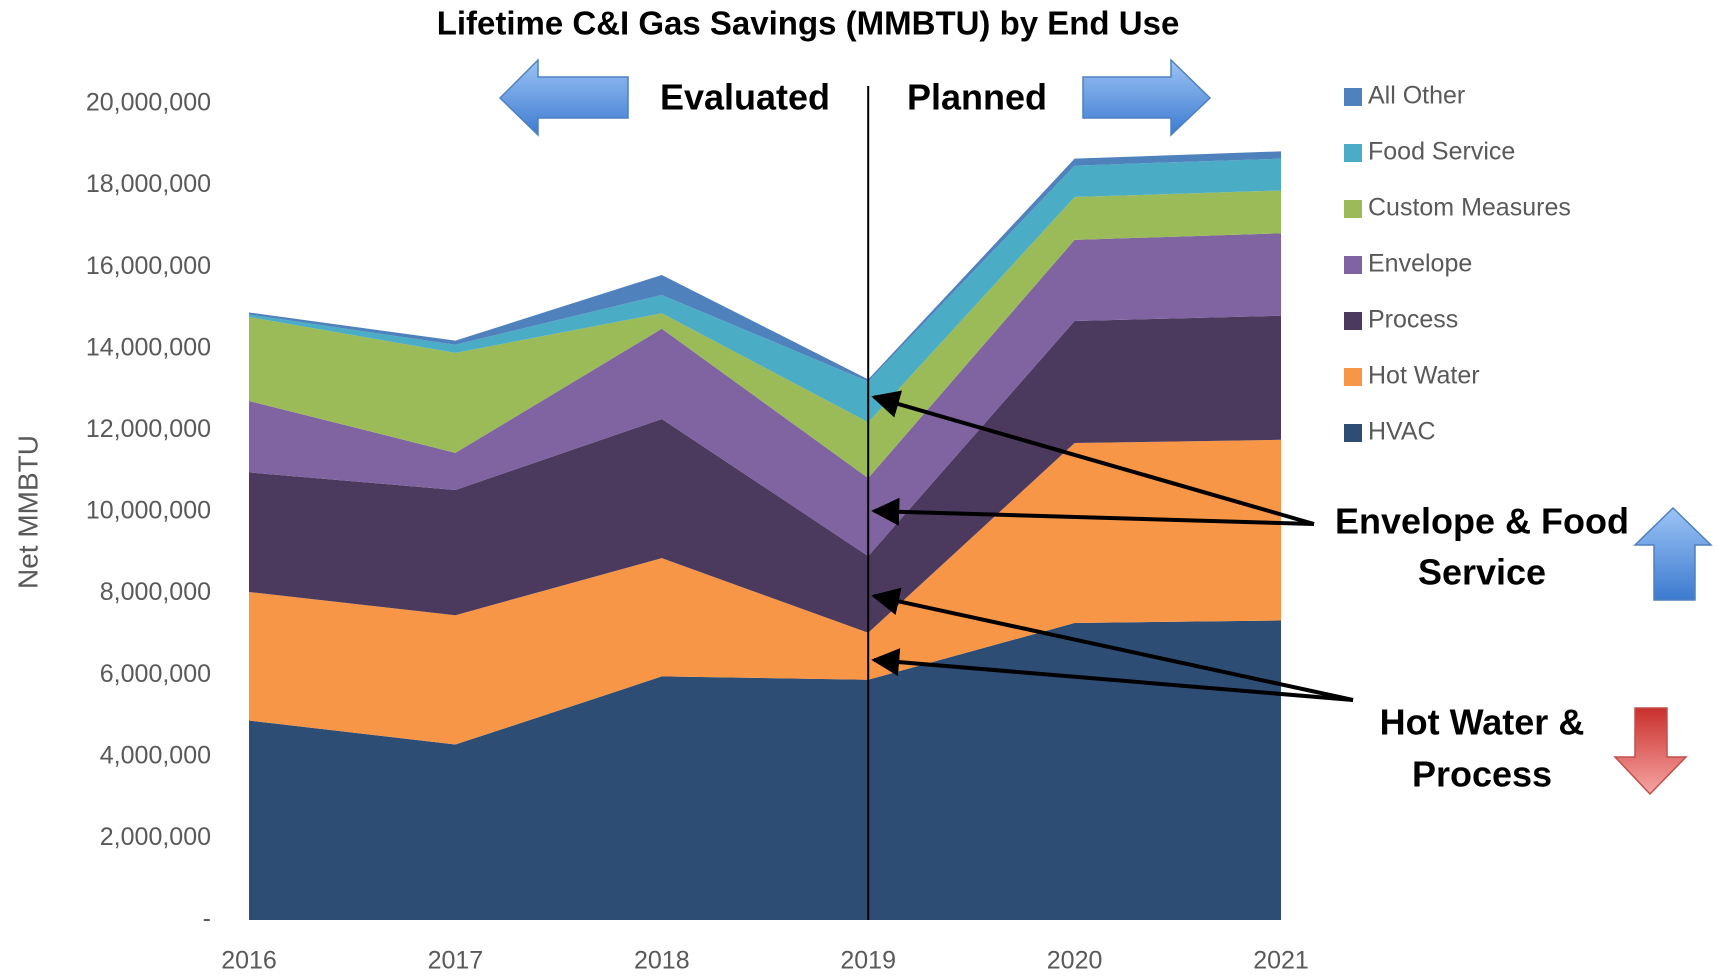 Image resolution: width=1719 pixels, height=977 pixels. I want to click on x-tick-label: 2016, so click(249, 961).